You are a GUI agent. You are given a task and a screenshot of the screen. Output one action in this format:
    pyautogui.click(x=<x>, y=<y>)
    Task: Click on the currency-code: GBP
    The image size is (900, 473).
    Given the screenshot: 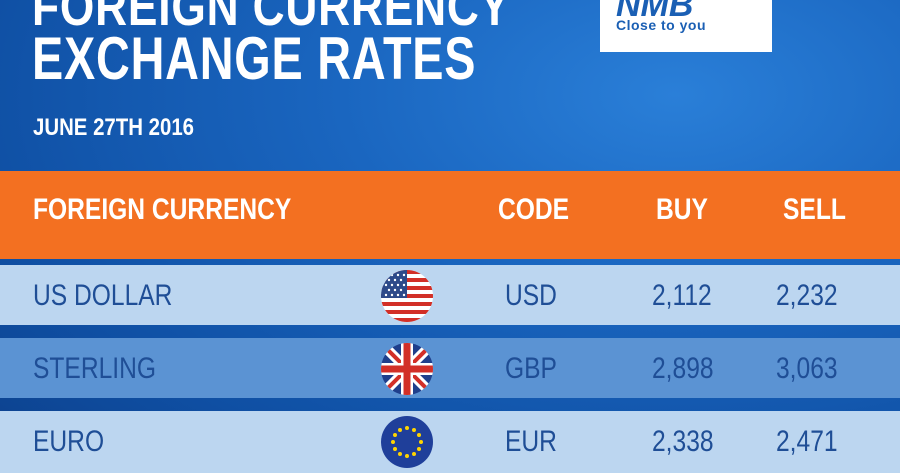 What is the action you would take?
    pyautogui.click(x=531, y=368)
    